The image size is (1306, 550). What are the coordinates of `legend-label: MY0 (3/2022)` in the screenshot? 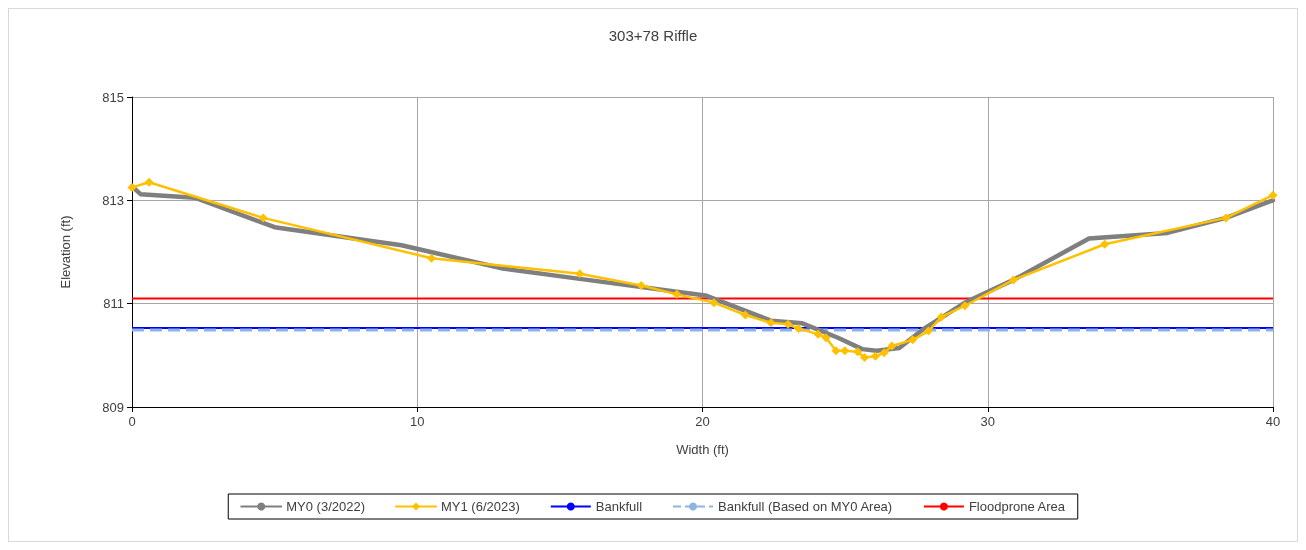 It's located at (326, 506).